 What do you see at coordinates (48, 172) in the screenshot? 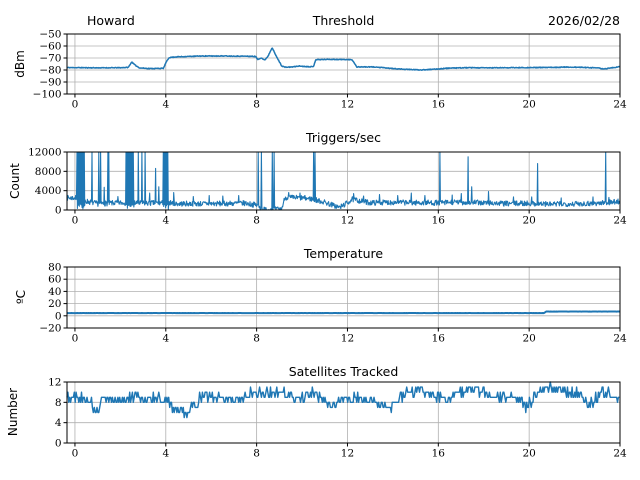
I see `svg-text: 8000` at bounding box center [48, 172].